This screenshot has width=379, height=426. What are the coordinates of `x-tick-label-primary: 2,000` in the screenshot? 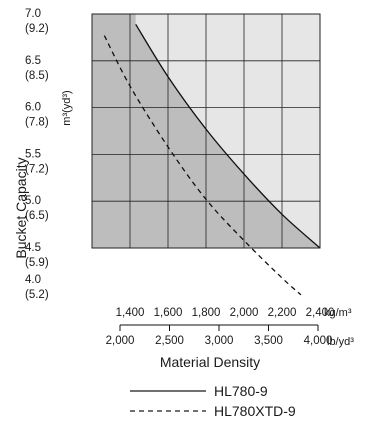 It's located at (244, 313).